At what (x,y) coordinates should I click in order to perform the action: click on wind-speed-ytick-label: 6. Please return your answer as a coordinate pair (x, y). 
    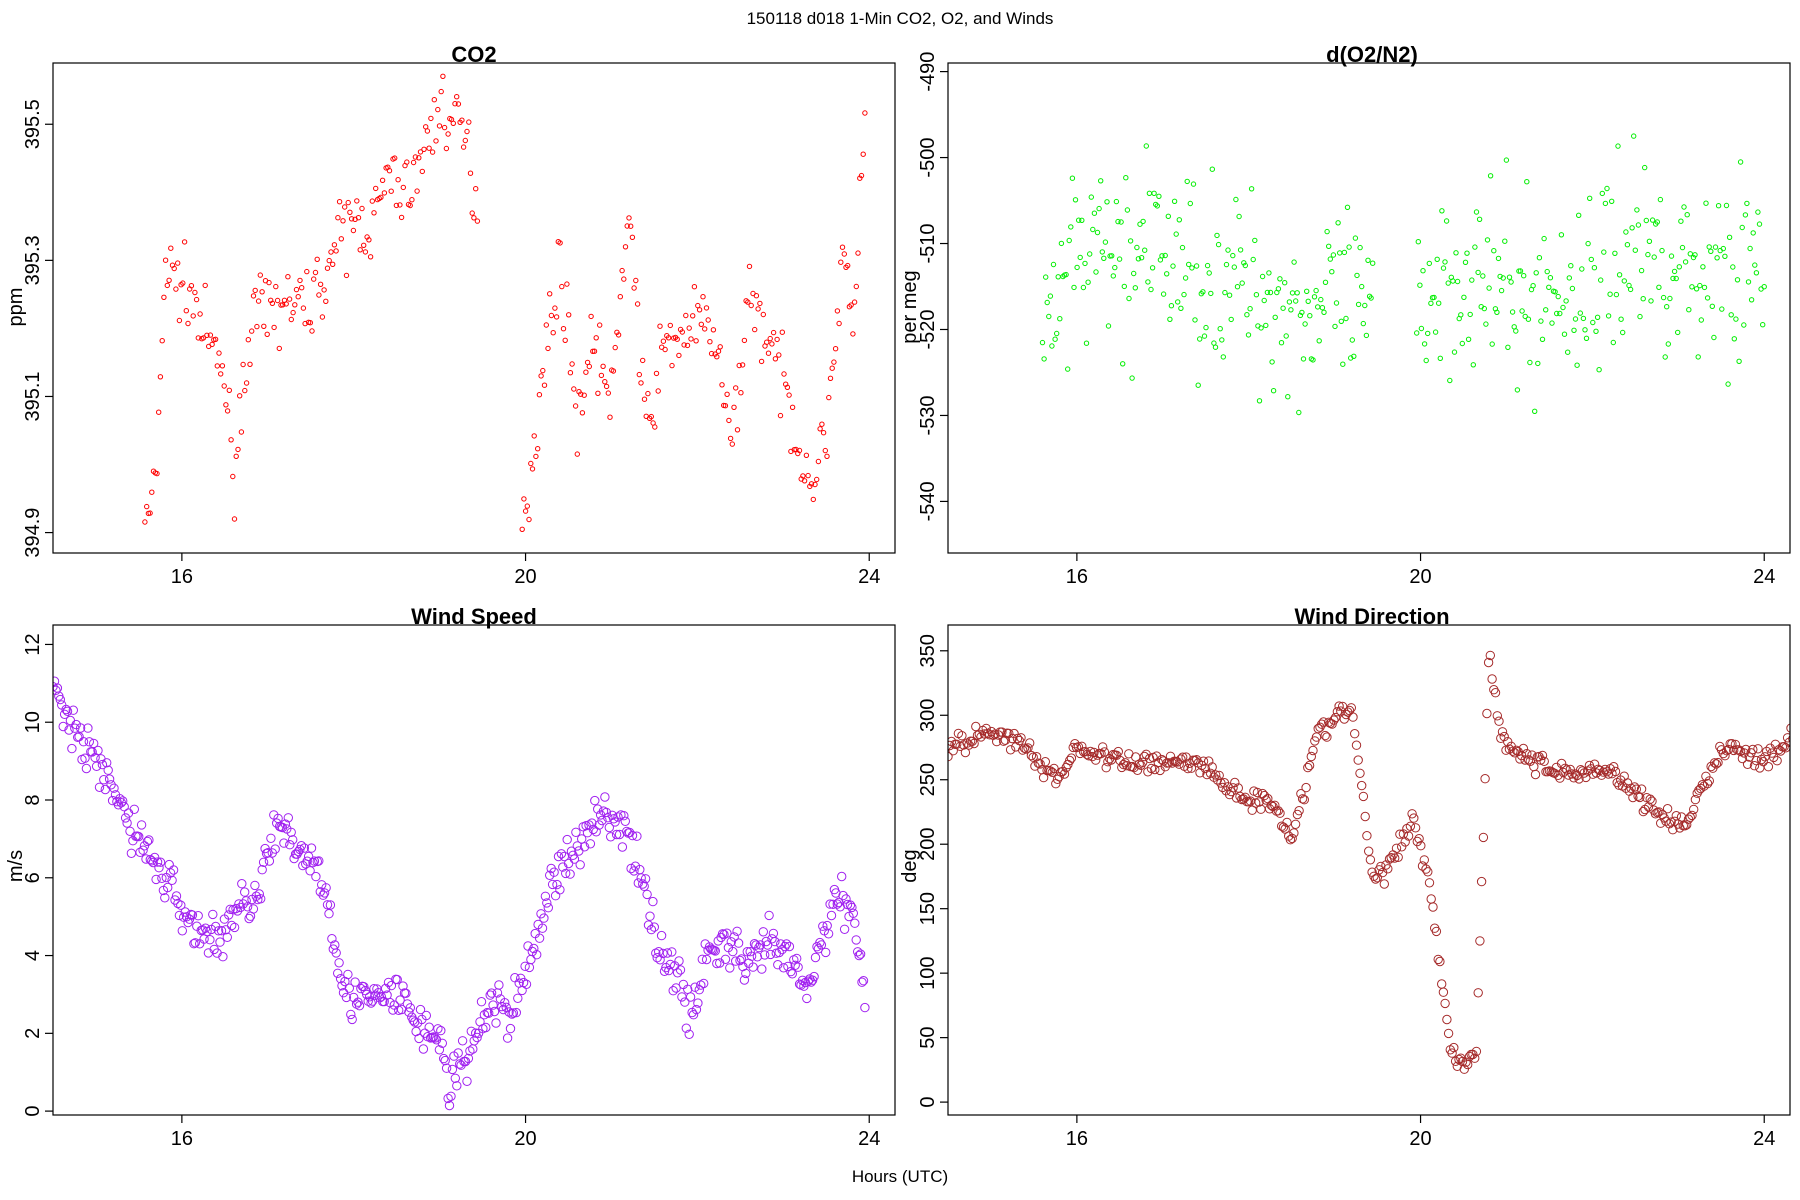
    Looking at the image, I should click on (33, 877).